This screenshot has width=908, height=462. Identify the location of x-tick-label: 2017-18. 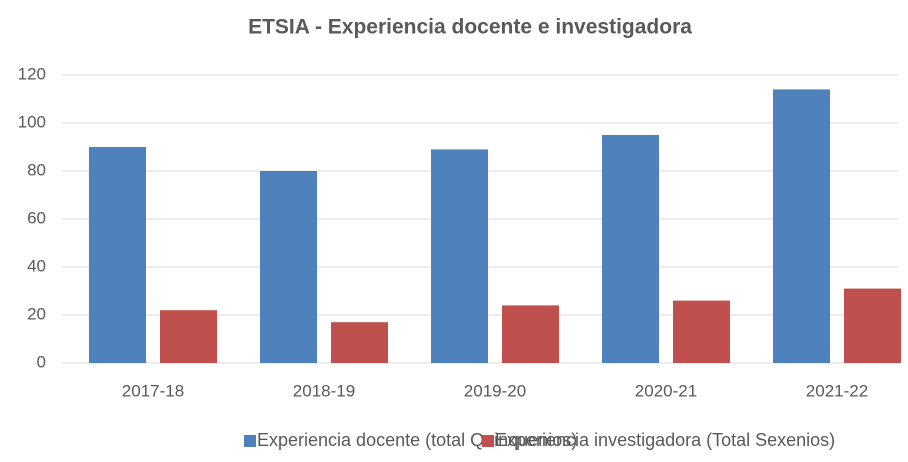
(153, 390).